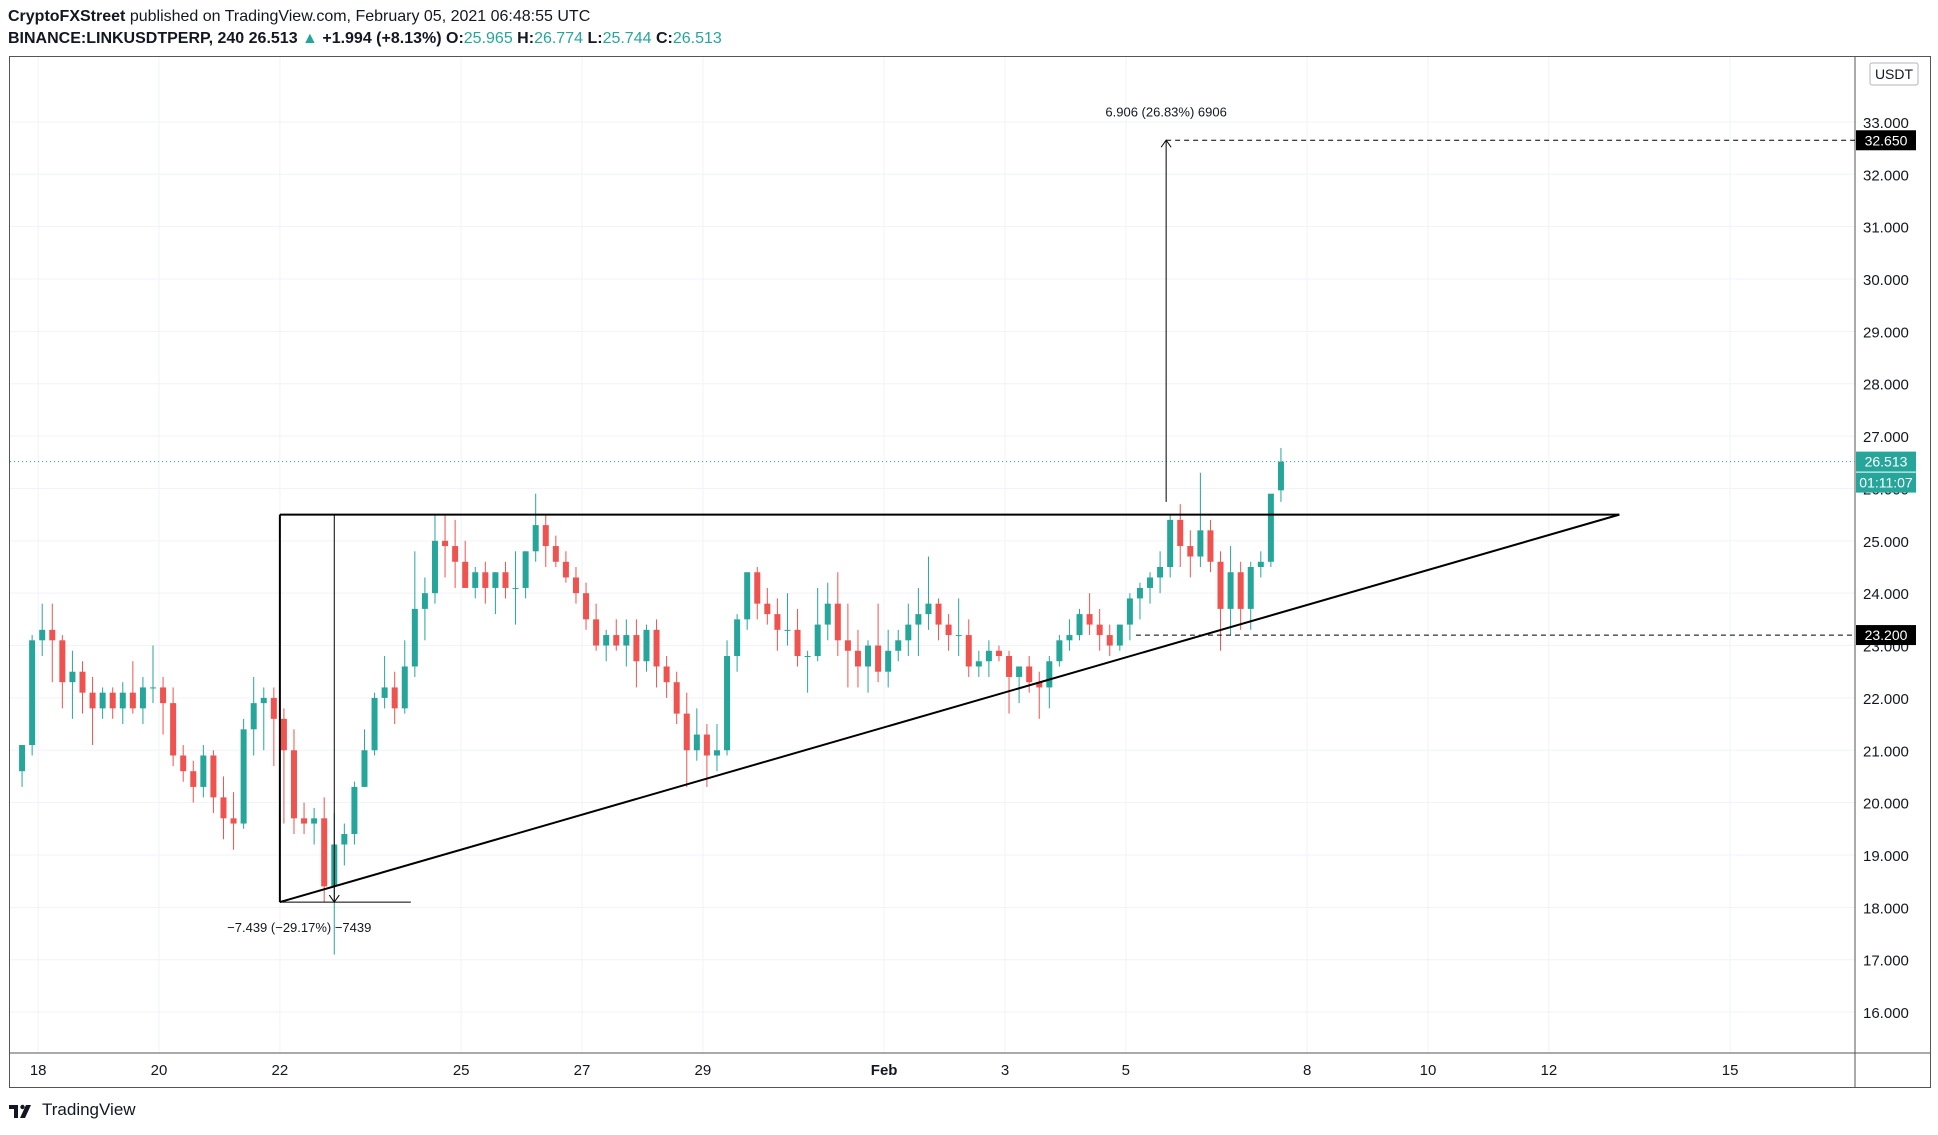  Describe the element at coordinates (1886, 594) in the screenshot. I see `price-tick-label: 24.000` at that location.